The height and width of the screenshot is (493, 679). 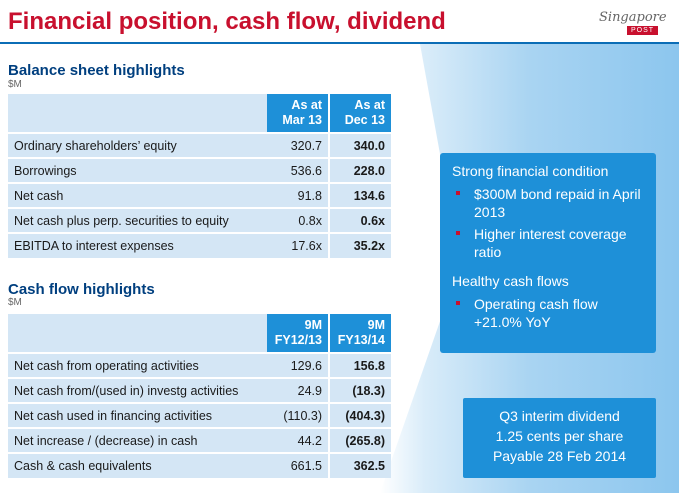 I want to click on value-dec13: 134.6, so click(x=359, y=195).